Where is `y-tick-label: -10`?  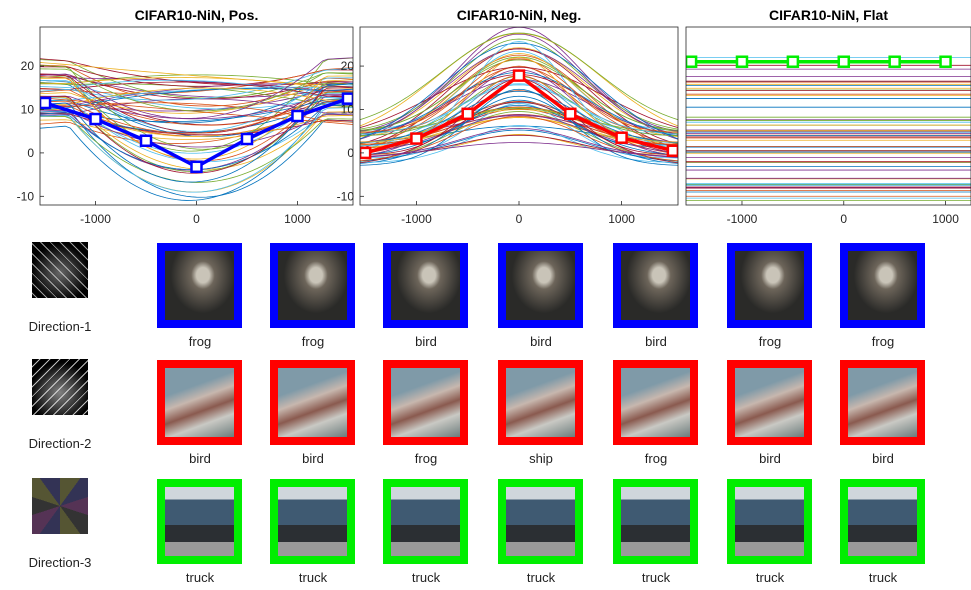
y-tick-label: -10 is located at coordinates (26, 196).